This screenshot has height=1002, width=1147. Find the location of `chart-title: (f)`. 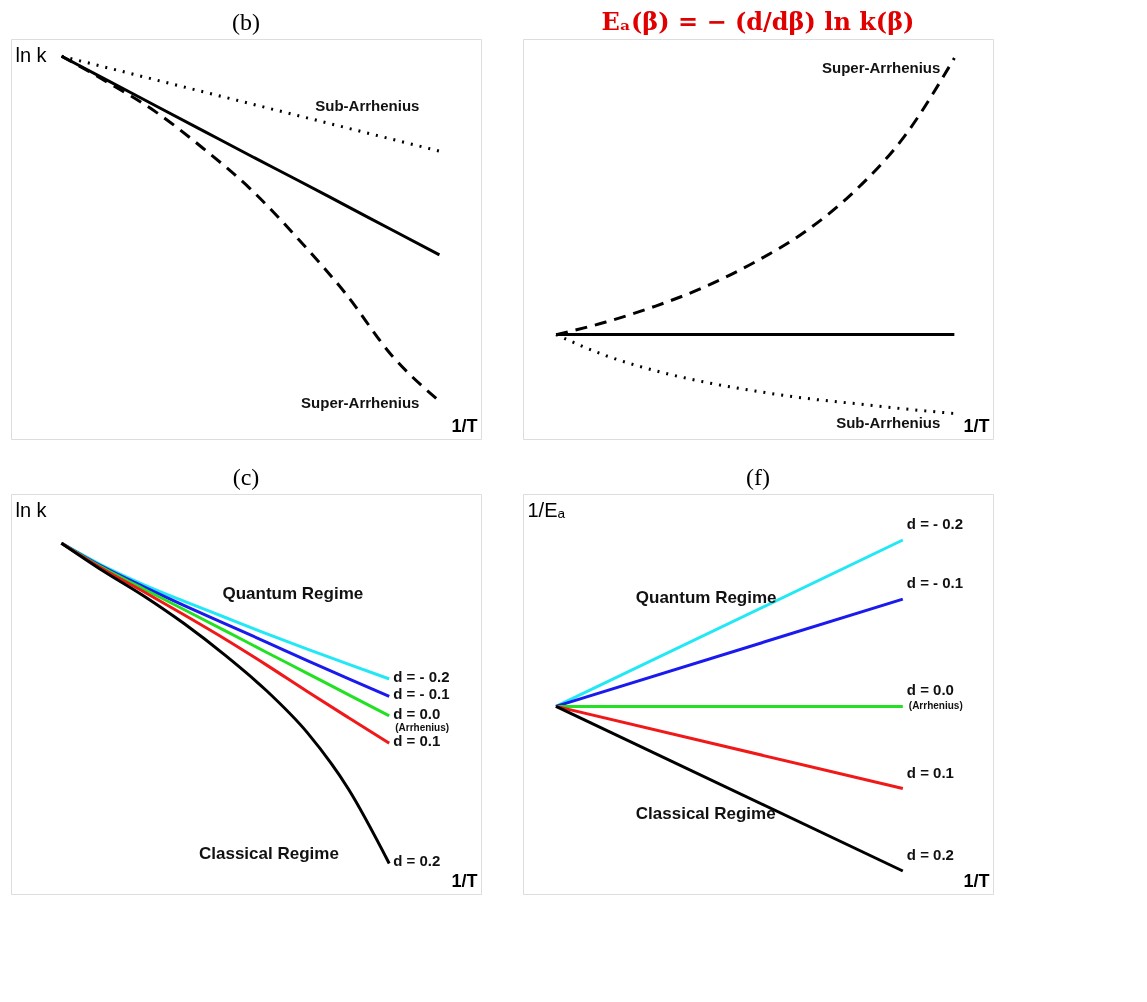

chart-title: (f) is located at coordinates (758, 477).